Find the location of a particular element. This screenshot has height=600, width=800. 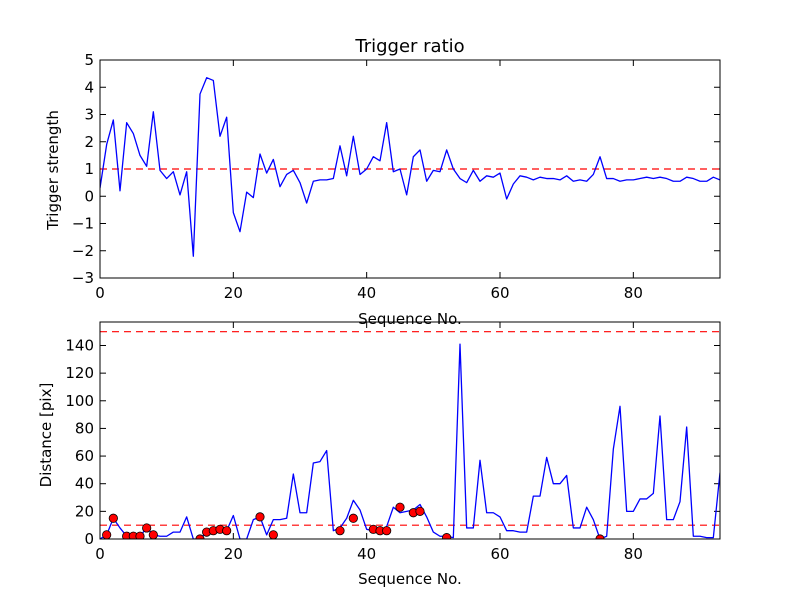

y-tick-label: 2 is located at coordinates (89, 142).